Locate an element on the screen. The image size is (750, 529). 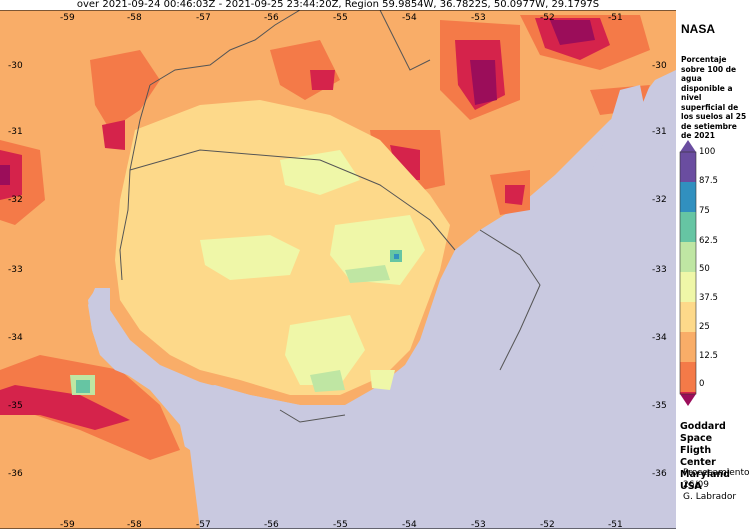
org-line: Maryland USA is located at coordinates (705, 480).